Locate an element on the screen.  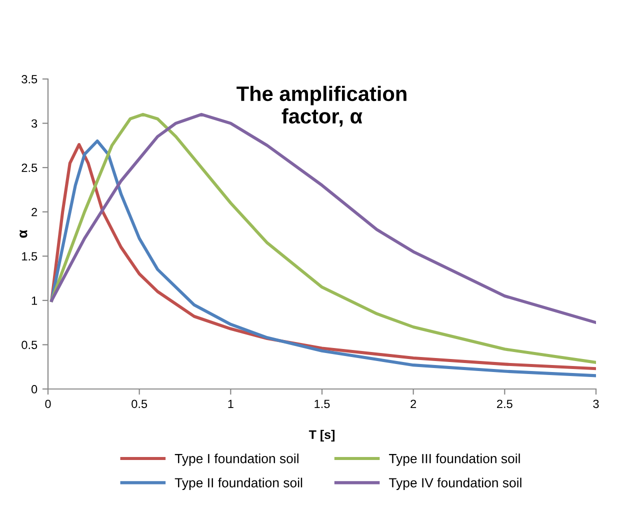
y-tick-label: 0.5 is located at coordinates (30, 345).